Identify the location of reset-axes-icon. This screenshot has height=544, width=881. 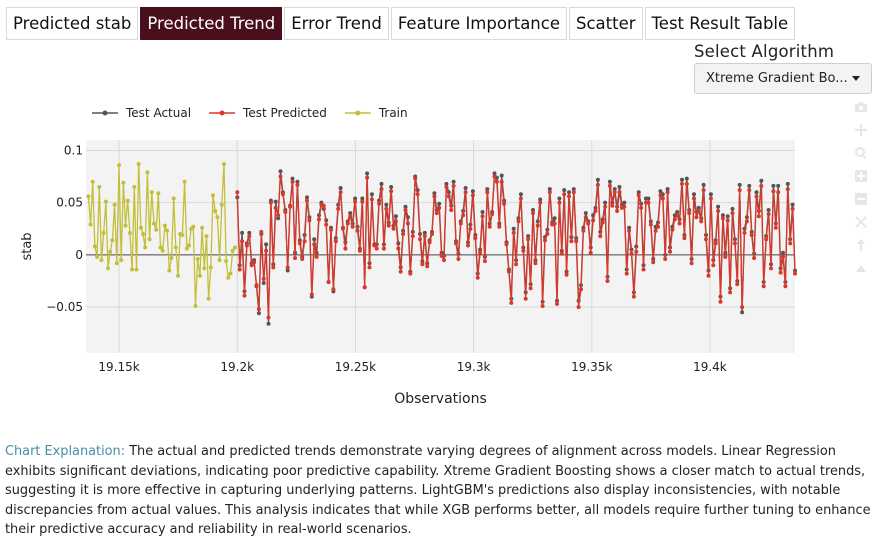
(861, 245).